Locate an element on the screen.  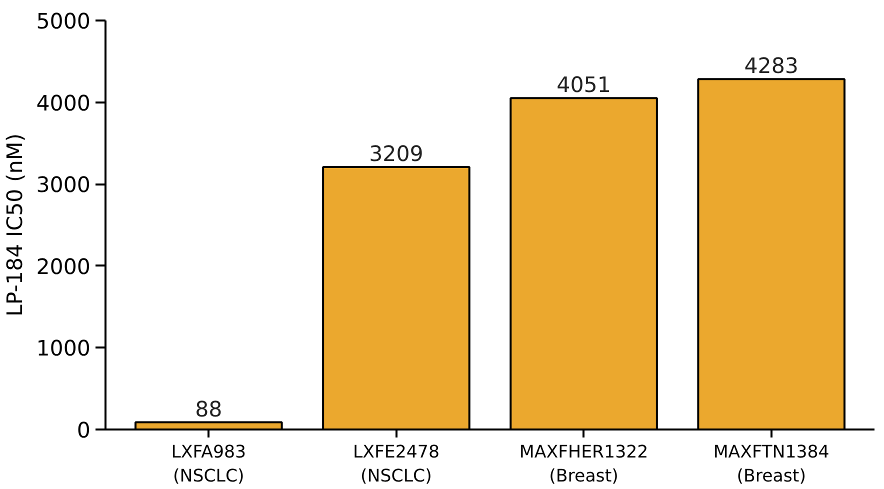
x-tick-label: LXFE2478 (NSCLC) is located at coordinates (396, 464).